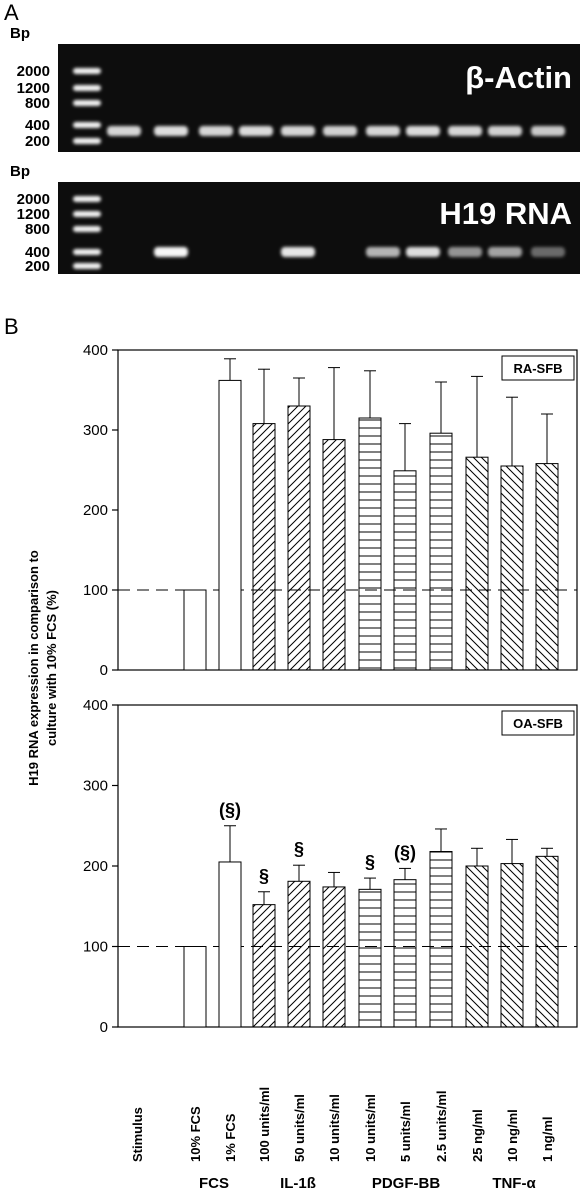 This screenshot has width=586, height=1200. What do you see at coordinates (299, 1128) in the screenshot?
I see `category-label: 50 units/ml` at bounding box center [299, 1128].